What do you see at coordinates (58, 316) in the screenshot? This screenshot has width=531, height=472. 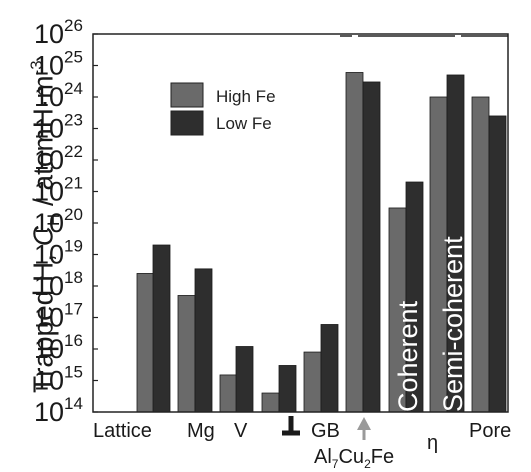 I see `y-tick-label: 1017` at bounding box center [58, 316].